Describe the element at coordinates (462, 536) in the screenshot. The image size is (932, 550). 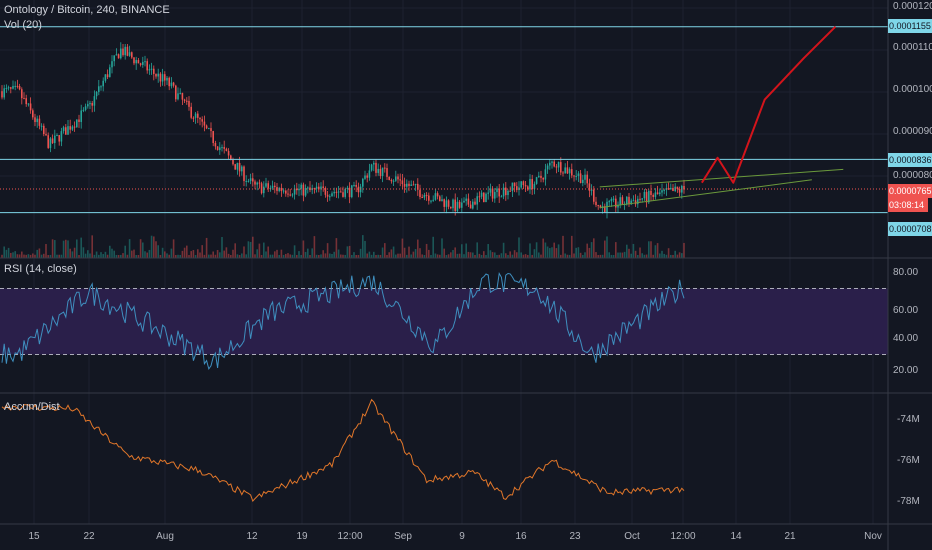
I see `time-tick: 9` at that location.